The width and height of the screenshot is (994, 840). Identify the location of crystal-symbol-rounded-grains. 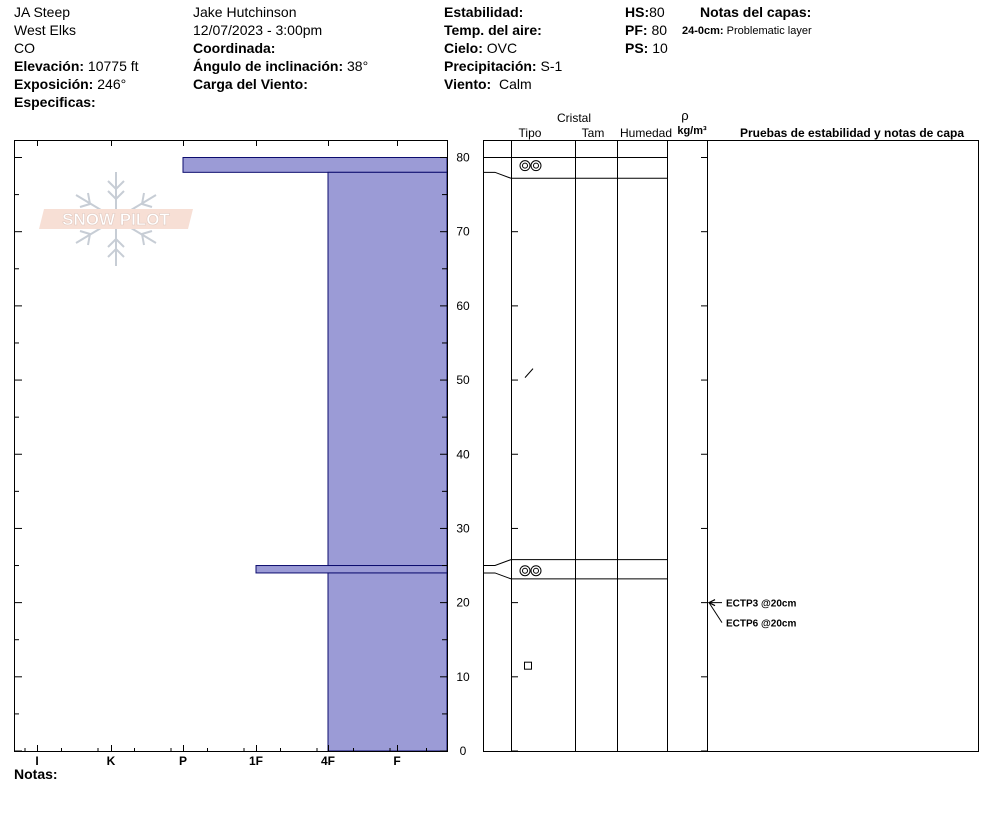
(530, 571).